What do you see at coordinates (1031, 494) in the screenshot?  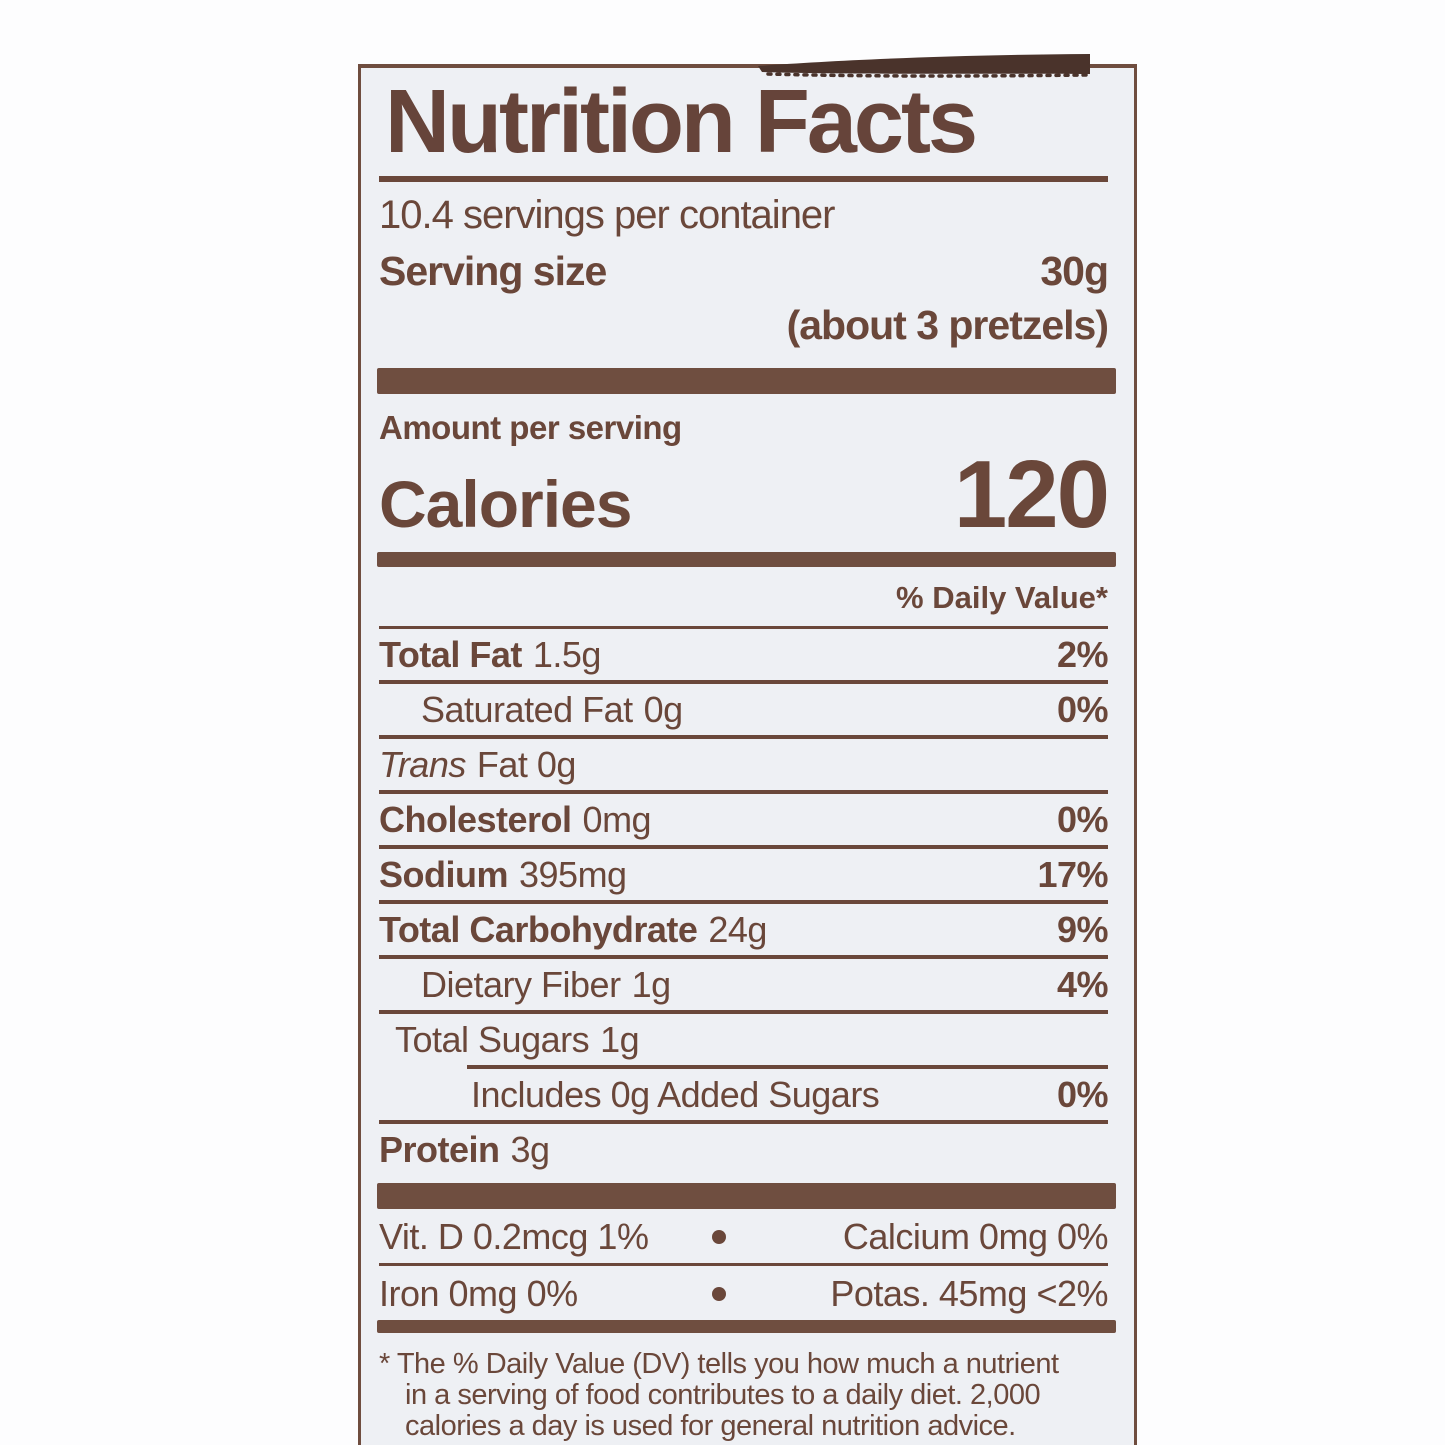 I see `calories-value: 120` at bounding box center [1031, 494].